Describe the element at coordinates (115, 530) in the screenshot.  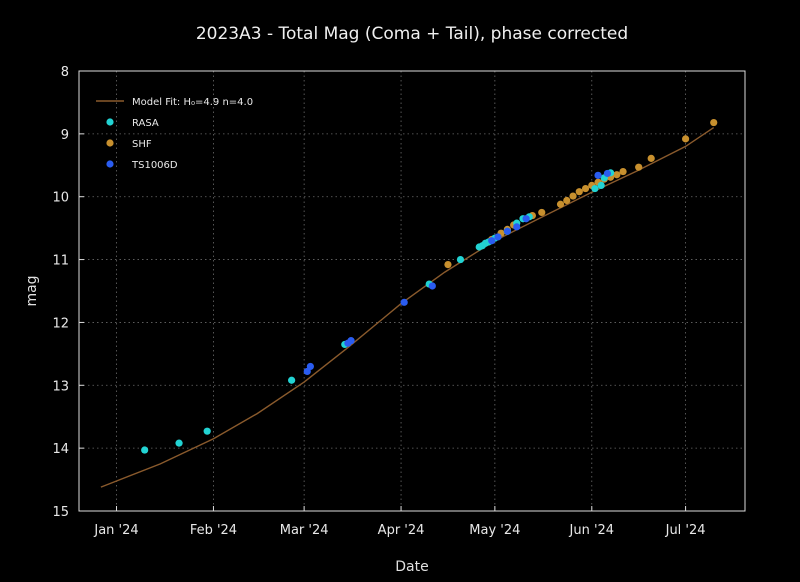
I see `x-tick-label: Jan '24` at that location.